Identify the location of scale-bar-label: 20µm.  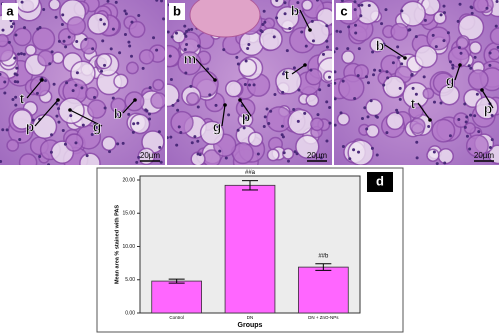
(150, 155).